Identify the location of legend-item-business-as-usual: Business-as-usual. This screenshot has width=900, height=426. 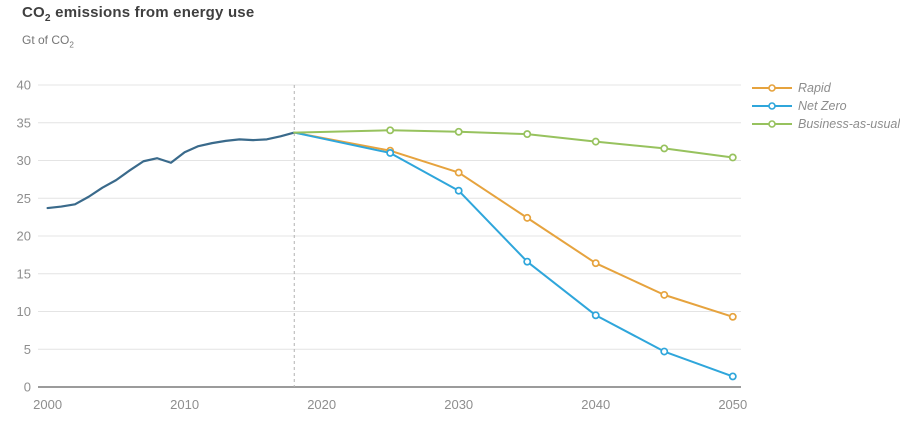
(825, 124).